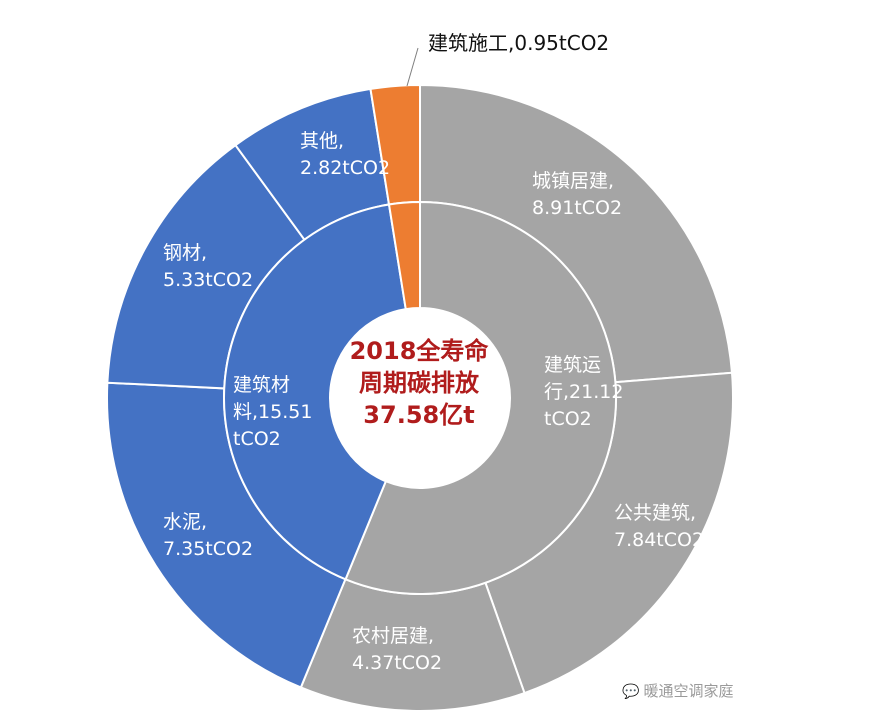 The image size is (887, 720). I want to click on outer-label-public-buildings: 公共建筑, 7.84tCO2, so click(659, 526).